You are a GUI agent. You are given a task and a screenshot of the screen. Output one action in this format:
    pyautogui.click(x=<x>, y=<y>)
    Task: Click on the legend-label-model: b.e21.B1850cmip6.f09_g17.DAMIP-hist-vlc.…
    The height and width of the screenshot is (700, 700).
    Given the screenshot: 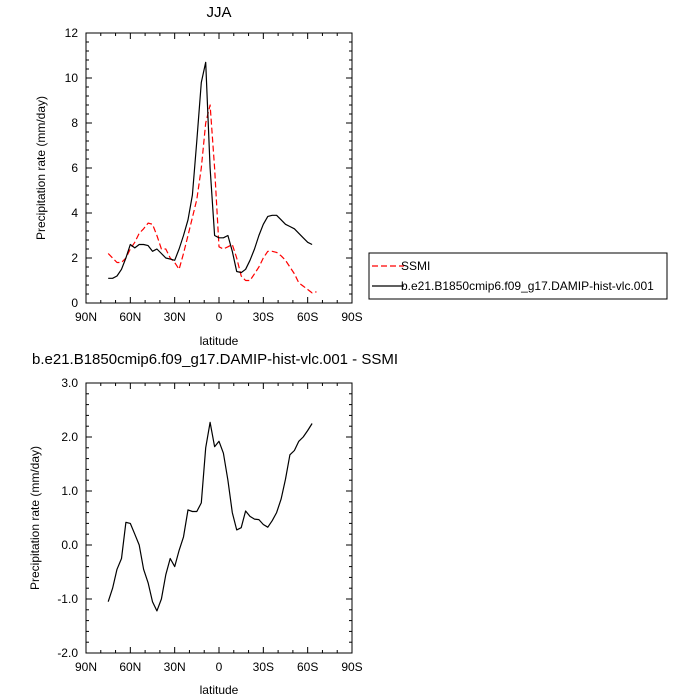 What is the action you would take?
    pyautogui.click(x=527, y=286)
    